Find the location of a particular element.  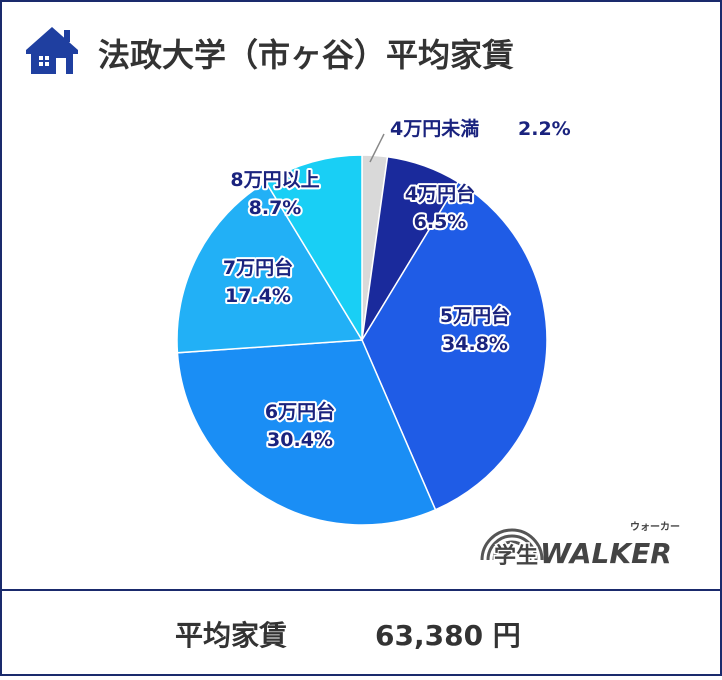

logo-text: 学生 is located at coordinates (516, 556).